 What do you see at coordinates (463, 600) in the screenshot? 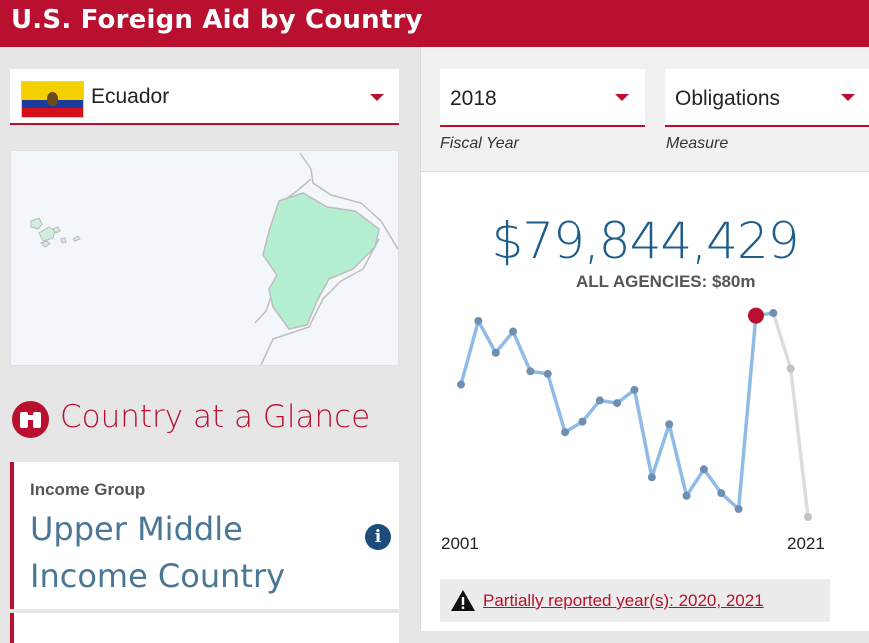
I see `warning-icon` at bounding box center [463, 600].